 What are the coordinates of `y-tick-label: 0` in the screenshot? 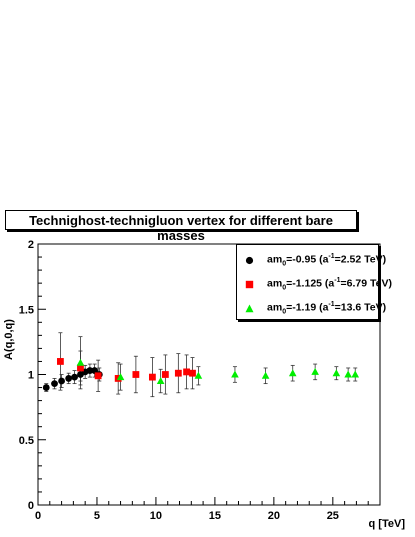 It's located at (31, 506).